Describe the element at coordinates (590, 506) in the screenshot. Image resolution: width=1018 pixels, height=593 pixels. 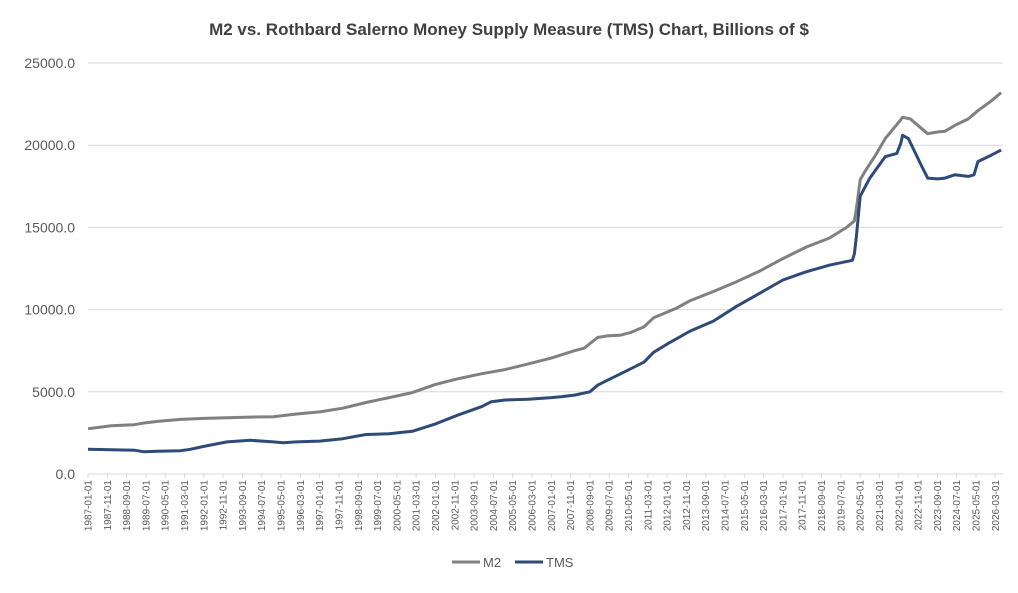
I see `x-tick-label: 2008-09-01` at that location.